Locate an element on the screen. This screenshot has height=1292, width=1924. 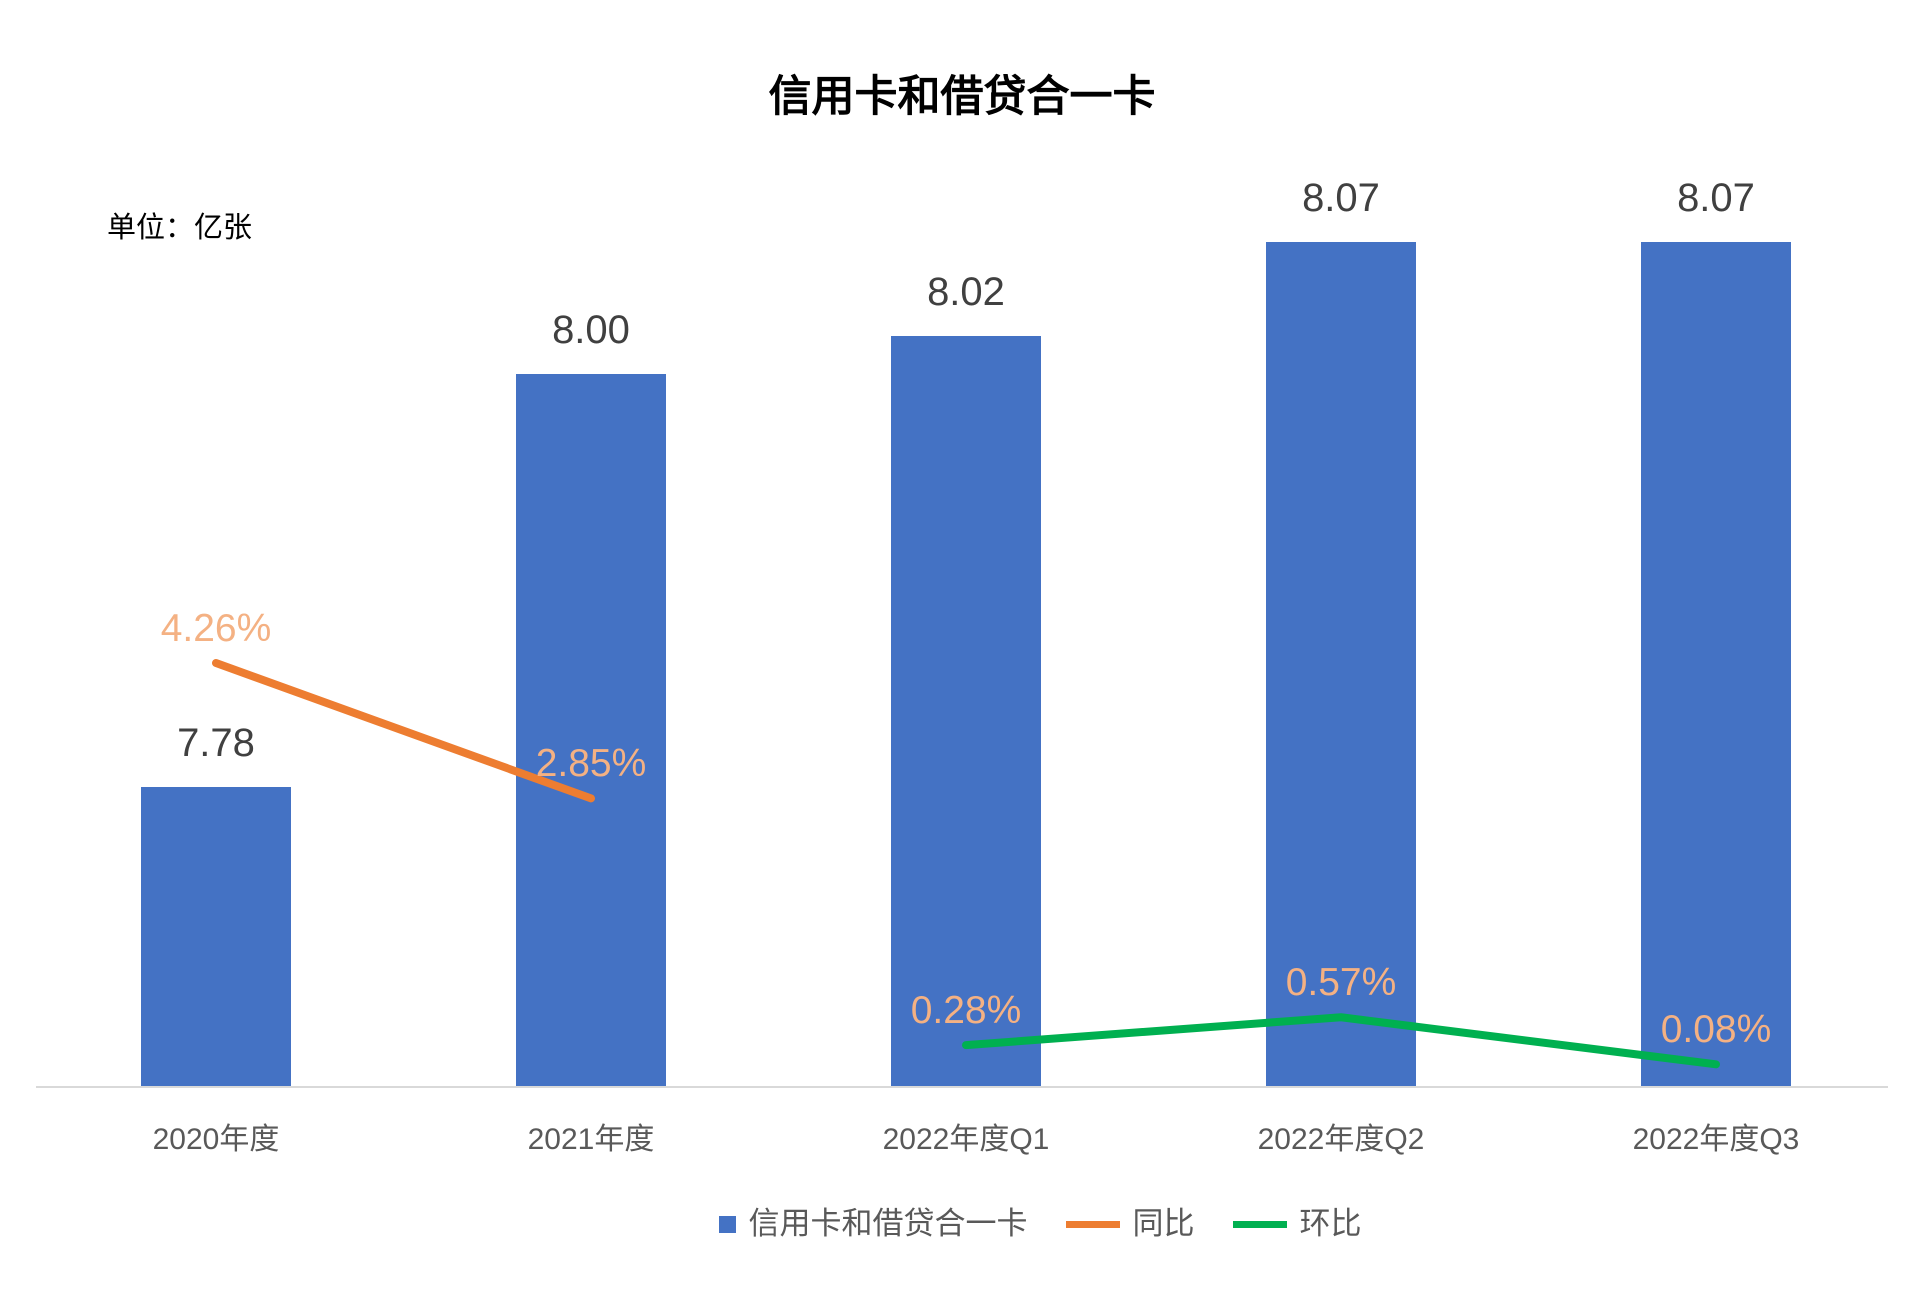
bar-value-label-2021: 8.00 is located at coordinates (591, 329).